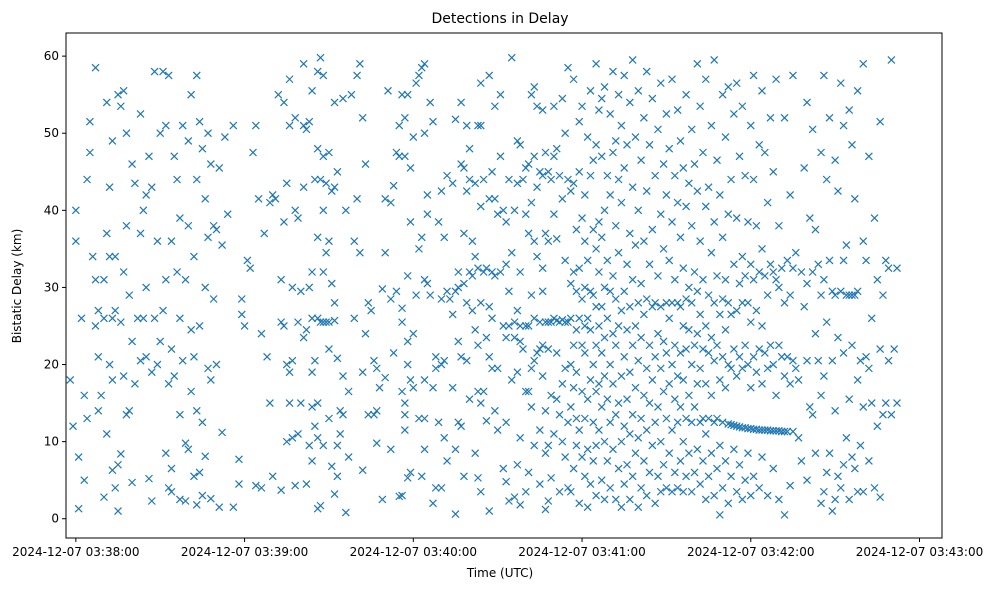  Describe the element at coordinates (244, 552) in the screenshot. I see `x-tick-label: 2024-12-07 03:39:00` at that location.